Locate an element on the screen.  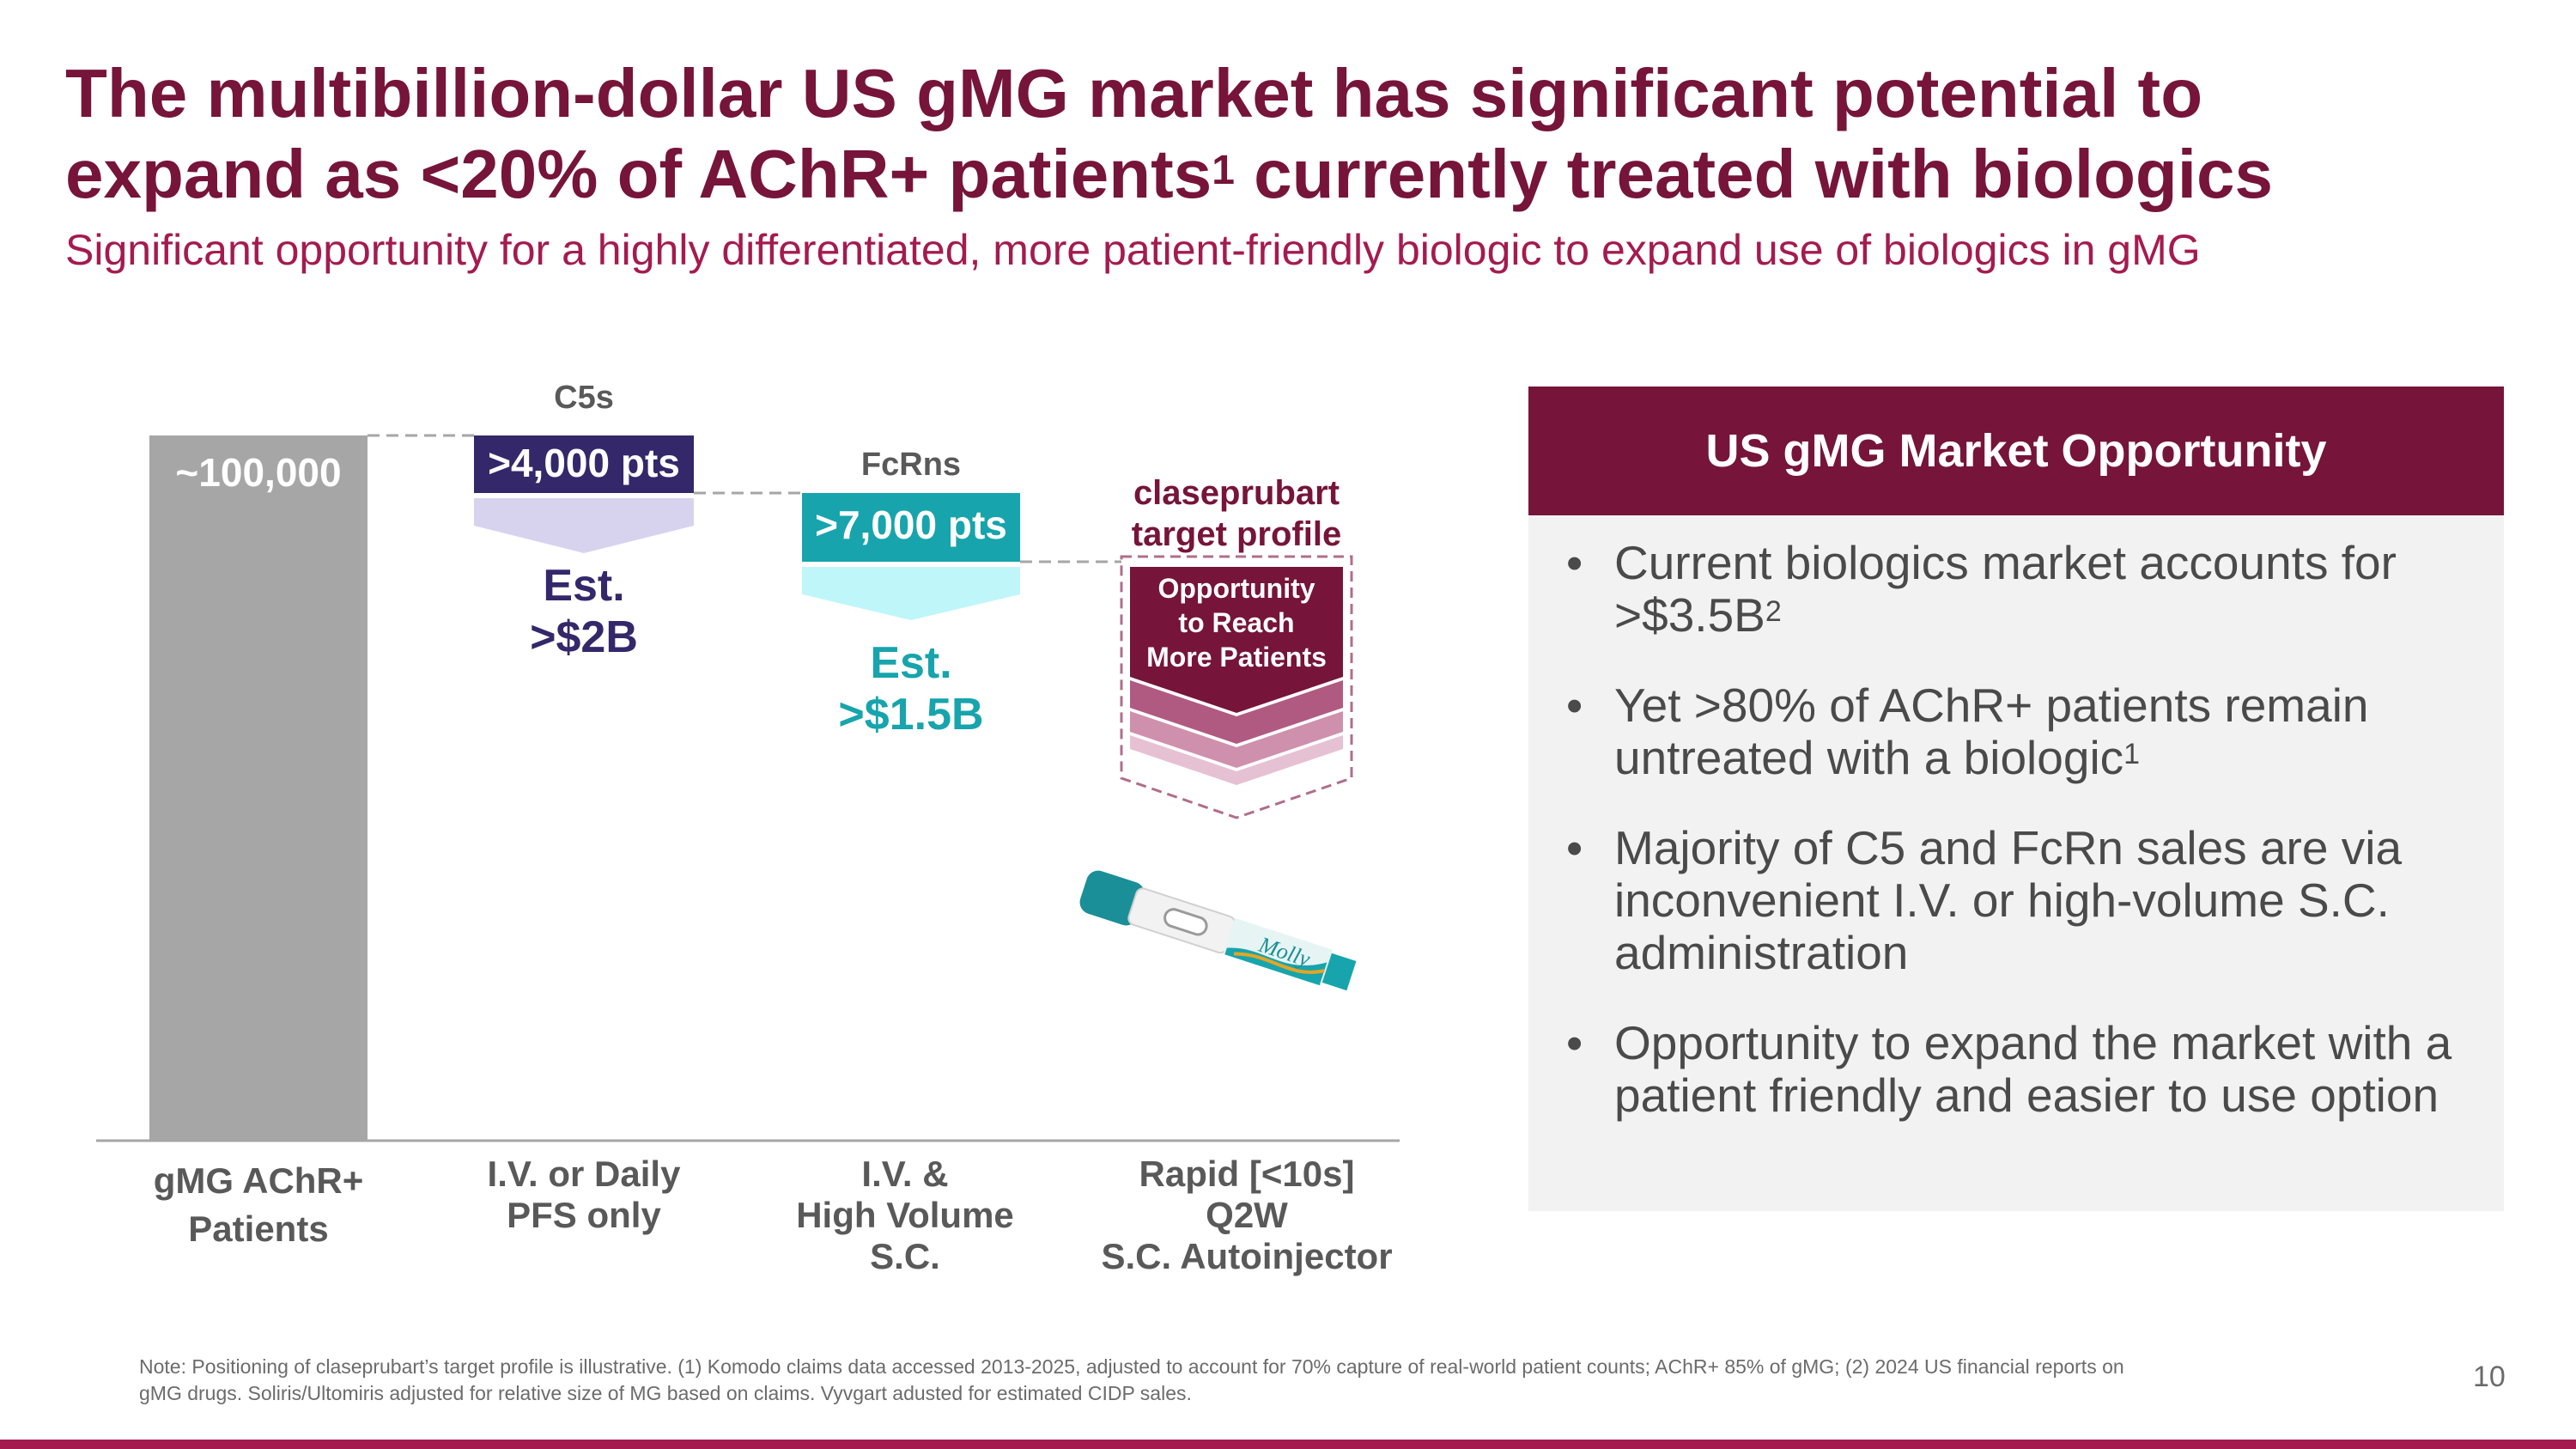
category-2-line-2: PFS only is located at coordinates (584, 1215).